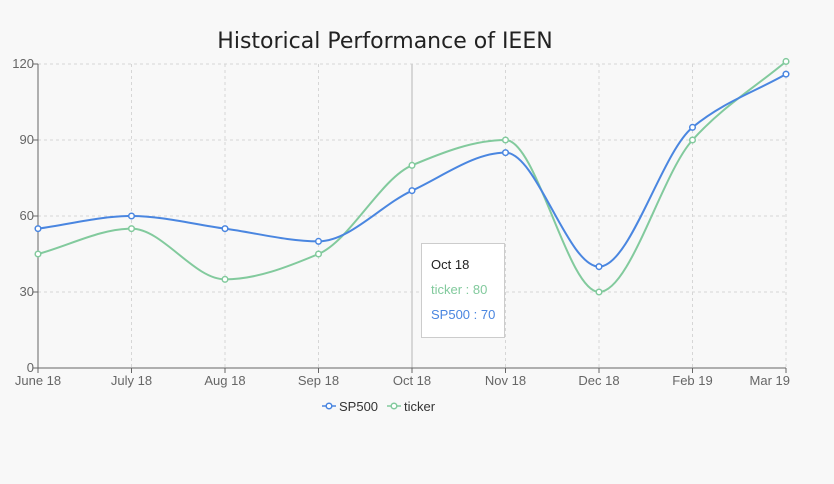  What do you see at coordinates (412, 380) in the screenshot?
I see `x-tick-label: Oct 18` at bounding box center [412, 380].